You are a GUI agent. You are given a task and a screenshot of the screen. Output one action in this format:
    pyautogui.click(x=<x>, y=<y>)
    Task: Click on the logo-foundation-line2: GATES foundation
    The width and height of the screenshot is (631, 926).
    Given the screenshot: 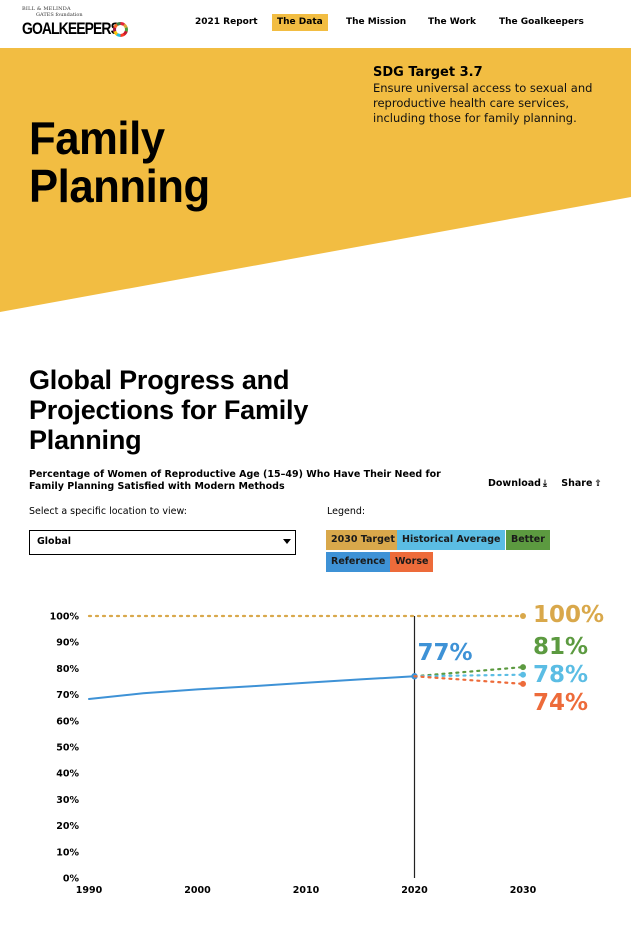 What is the action you would take?
    pyautogui.click(x=59, y=15)
    